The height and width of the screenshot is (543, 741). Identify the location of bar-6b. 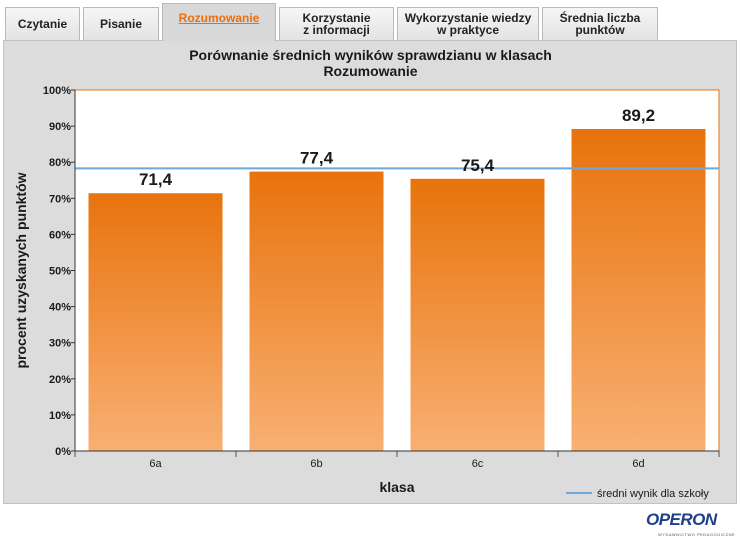
(316, 311).